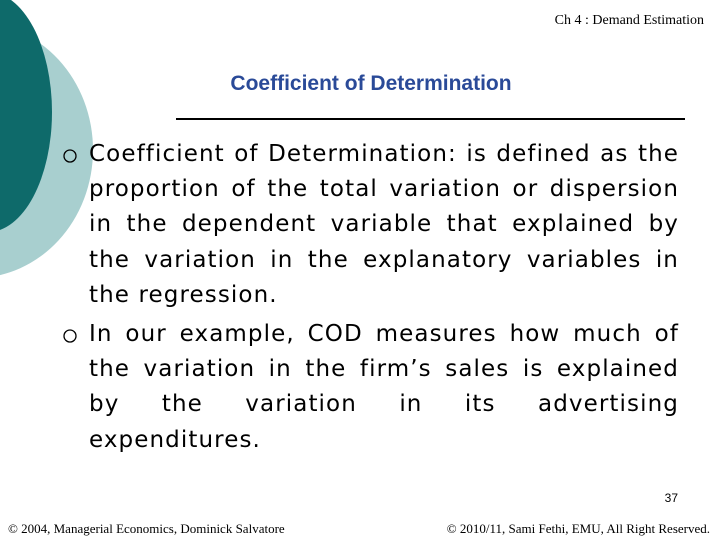 The image size is (720, 540). What do you see at coordinates (371, 83) in the screenshot?
I see `slide-title: Coefficient of Determination` at bounding box center [371, 83].